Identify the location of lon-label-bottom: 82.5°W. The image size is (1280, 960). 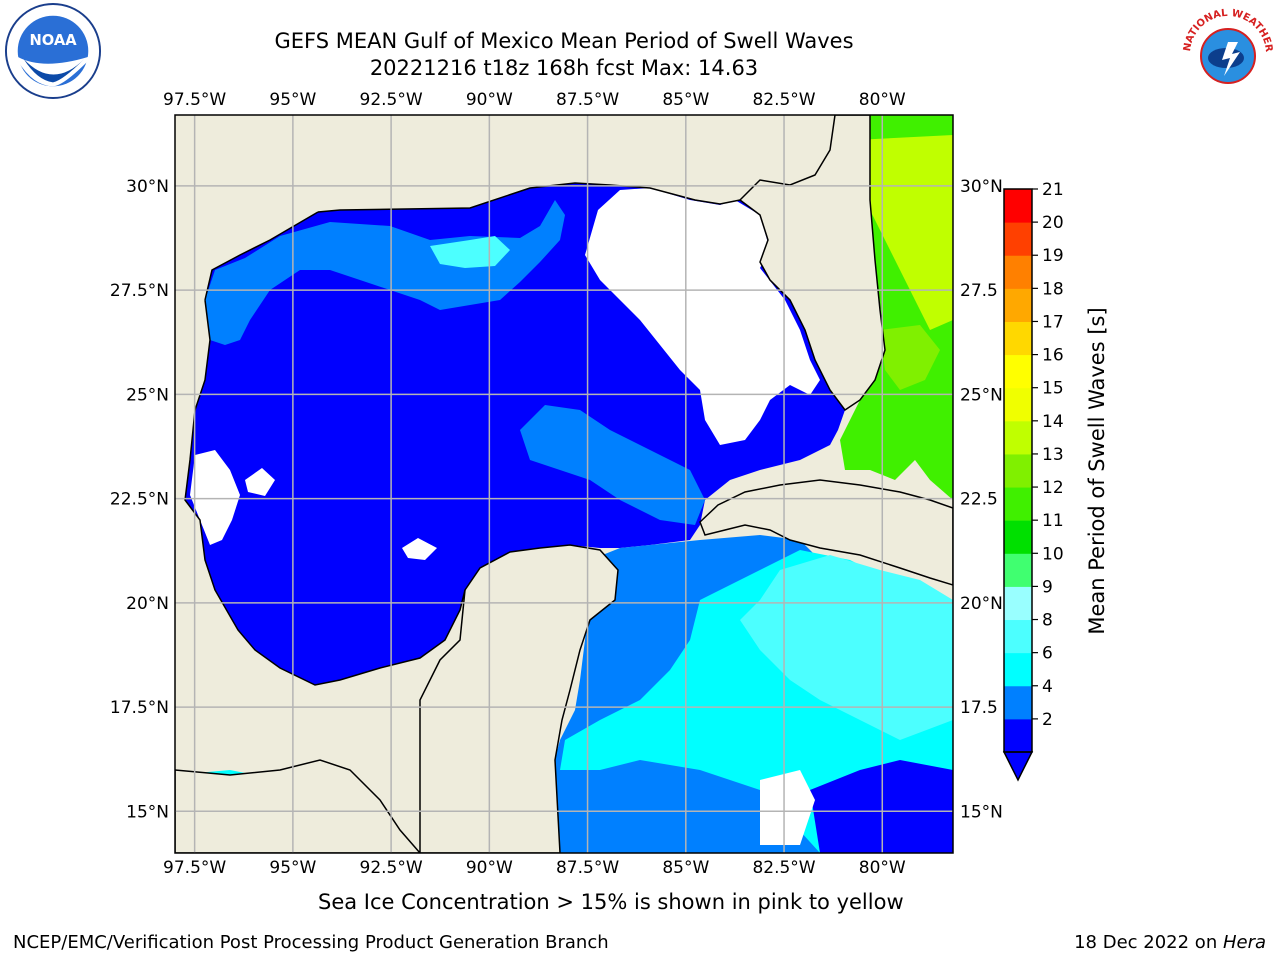
(783, 868).